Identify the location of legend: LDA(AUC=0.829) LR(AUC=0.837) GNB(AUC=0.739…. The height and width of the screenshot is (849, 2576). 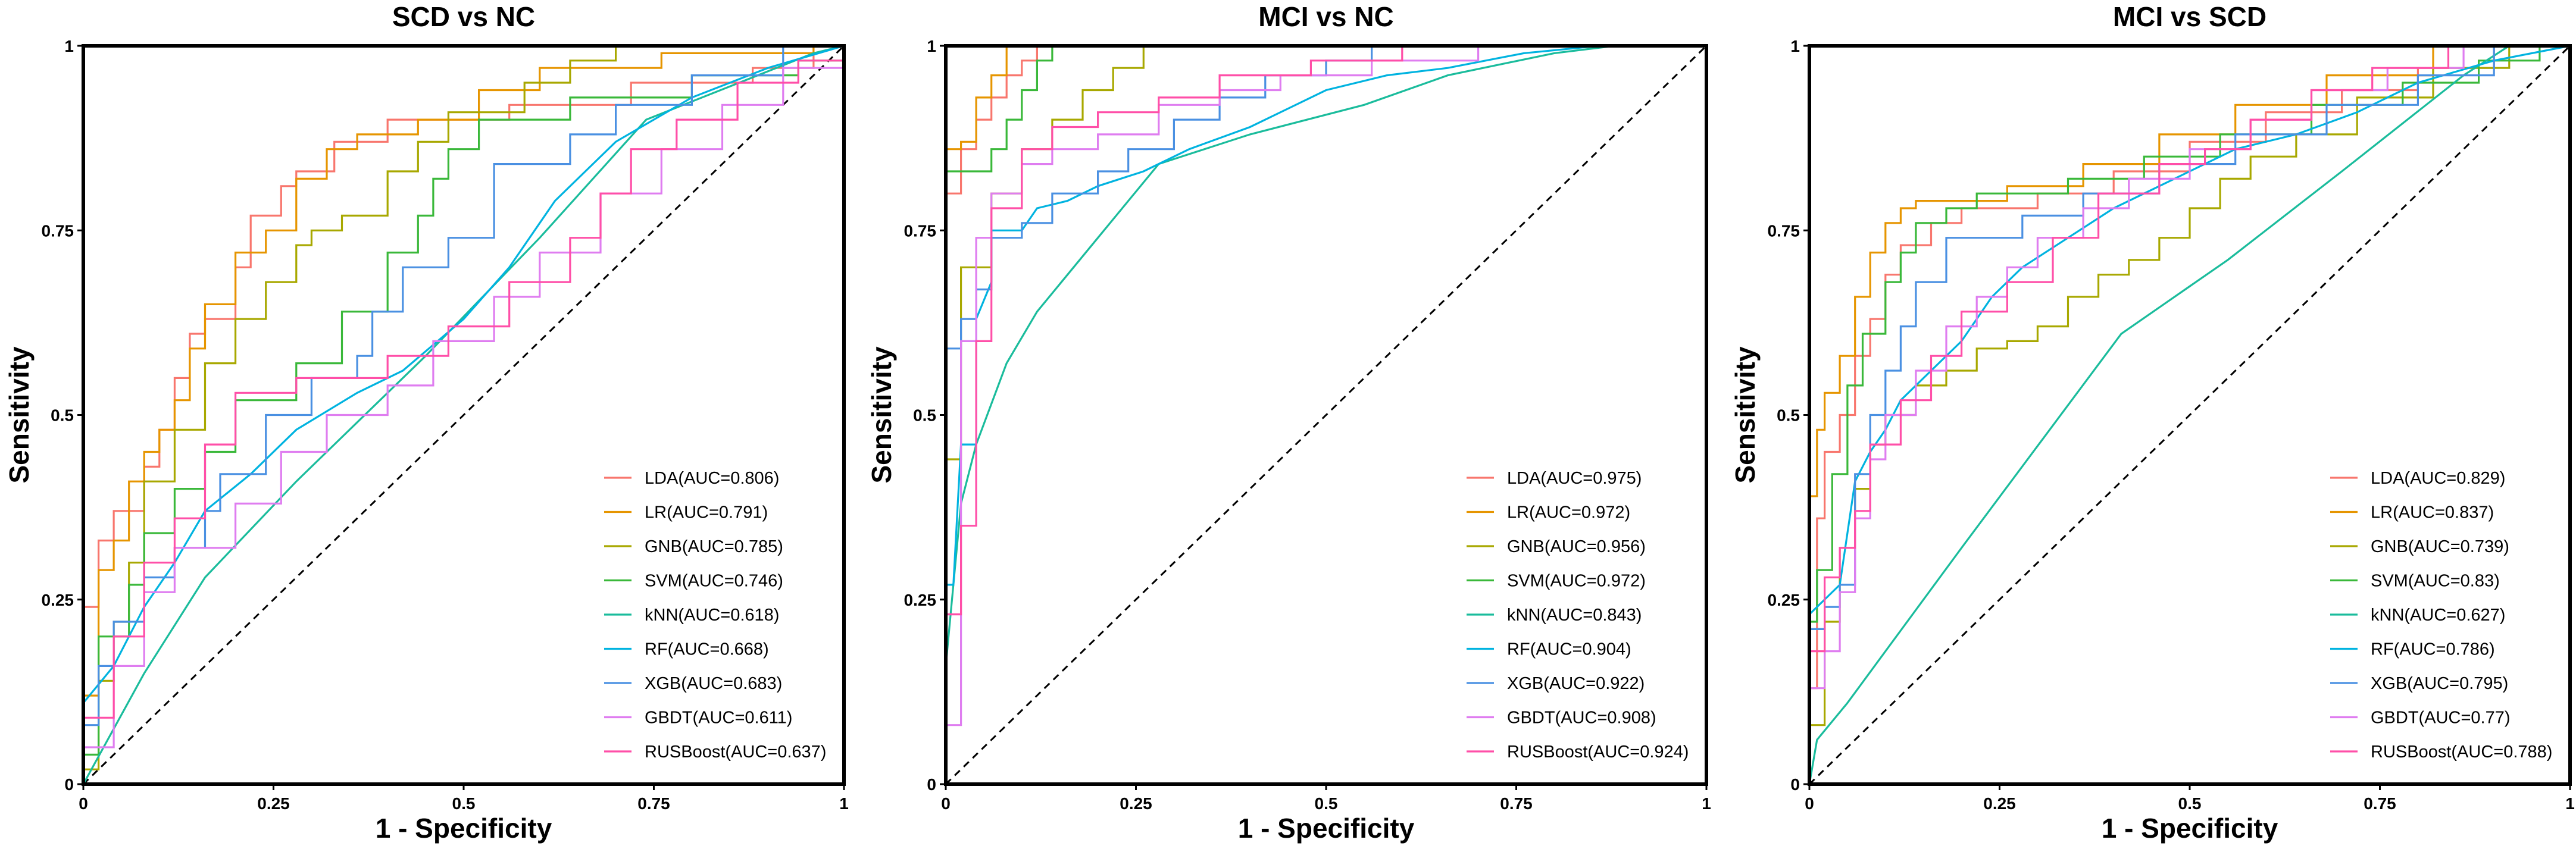
(2441, 615).